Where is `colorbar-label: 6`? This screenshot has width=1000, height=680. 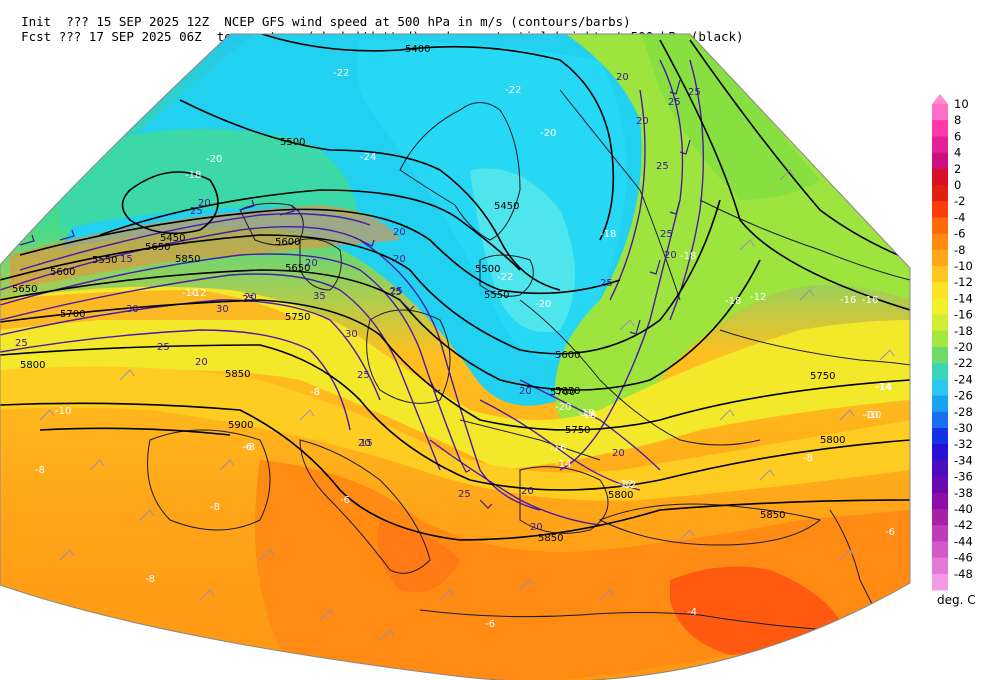
colorbar-label: 6 is located at coordinates (957, 136).